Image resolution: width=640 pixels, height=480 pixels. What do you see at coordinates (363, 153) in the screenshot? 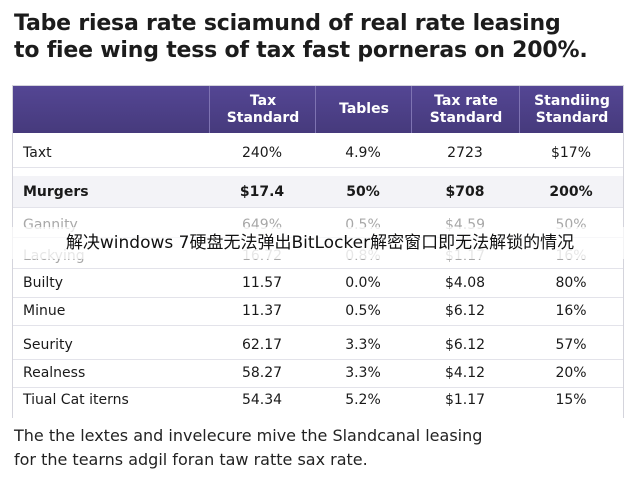
I see `cell-tables: 4.9%` at bounding box center [363, 153].